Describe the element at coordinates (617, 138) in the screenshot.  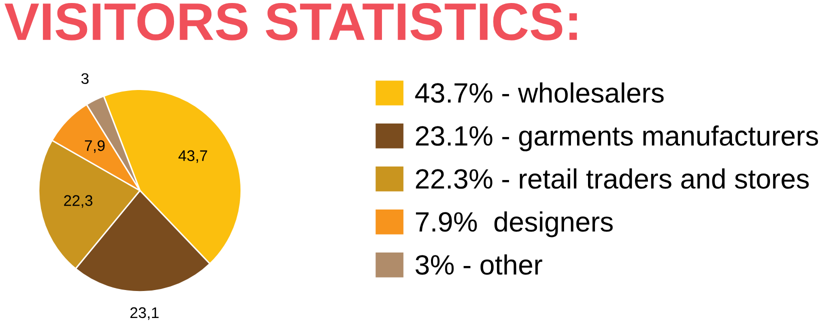
I see `legend-label: 23.1% - garments manufacturers` at that location.